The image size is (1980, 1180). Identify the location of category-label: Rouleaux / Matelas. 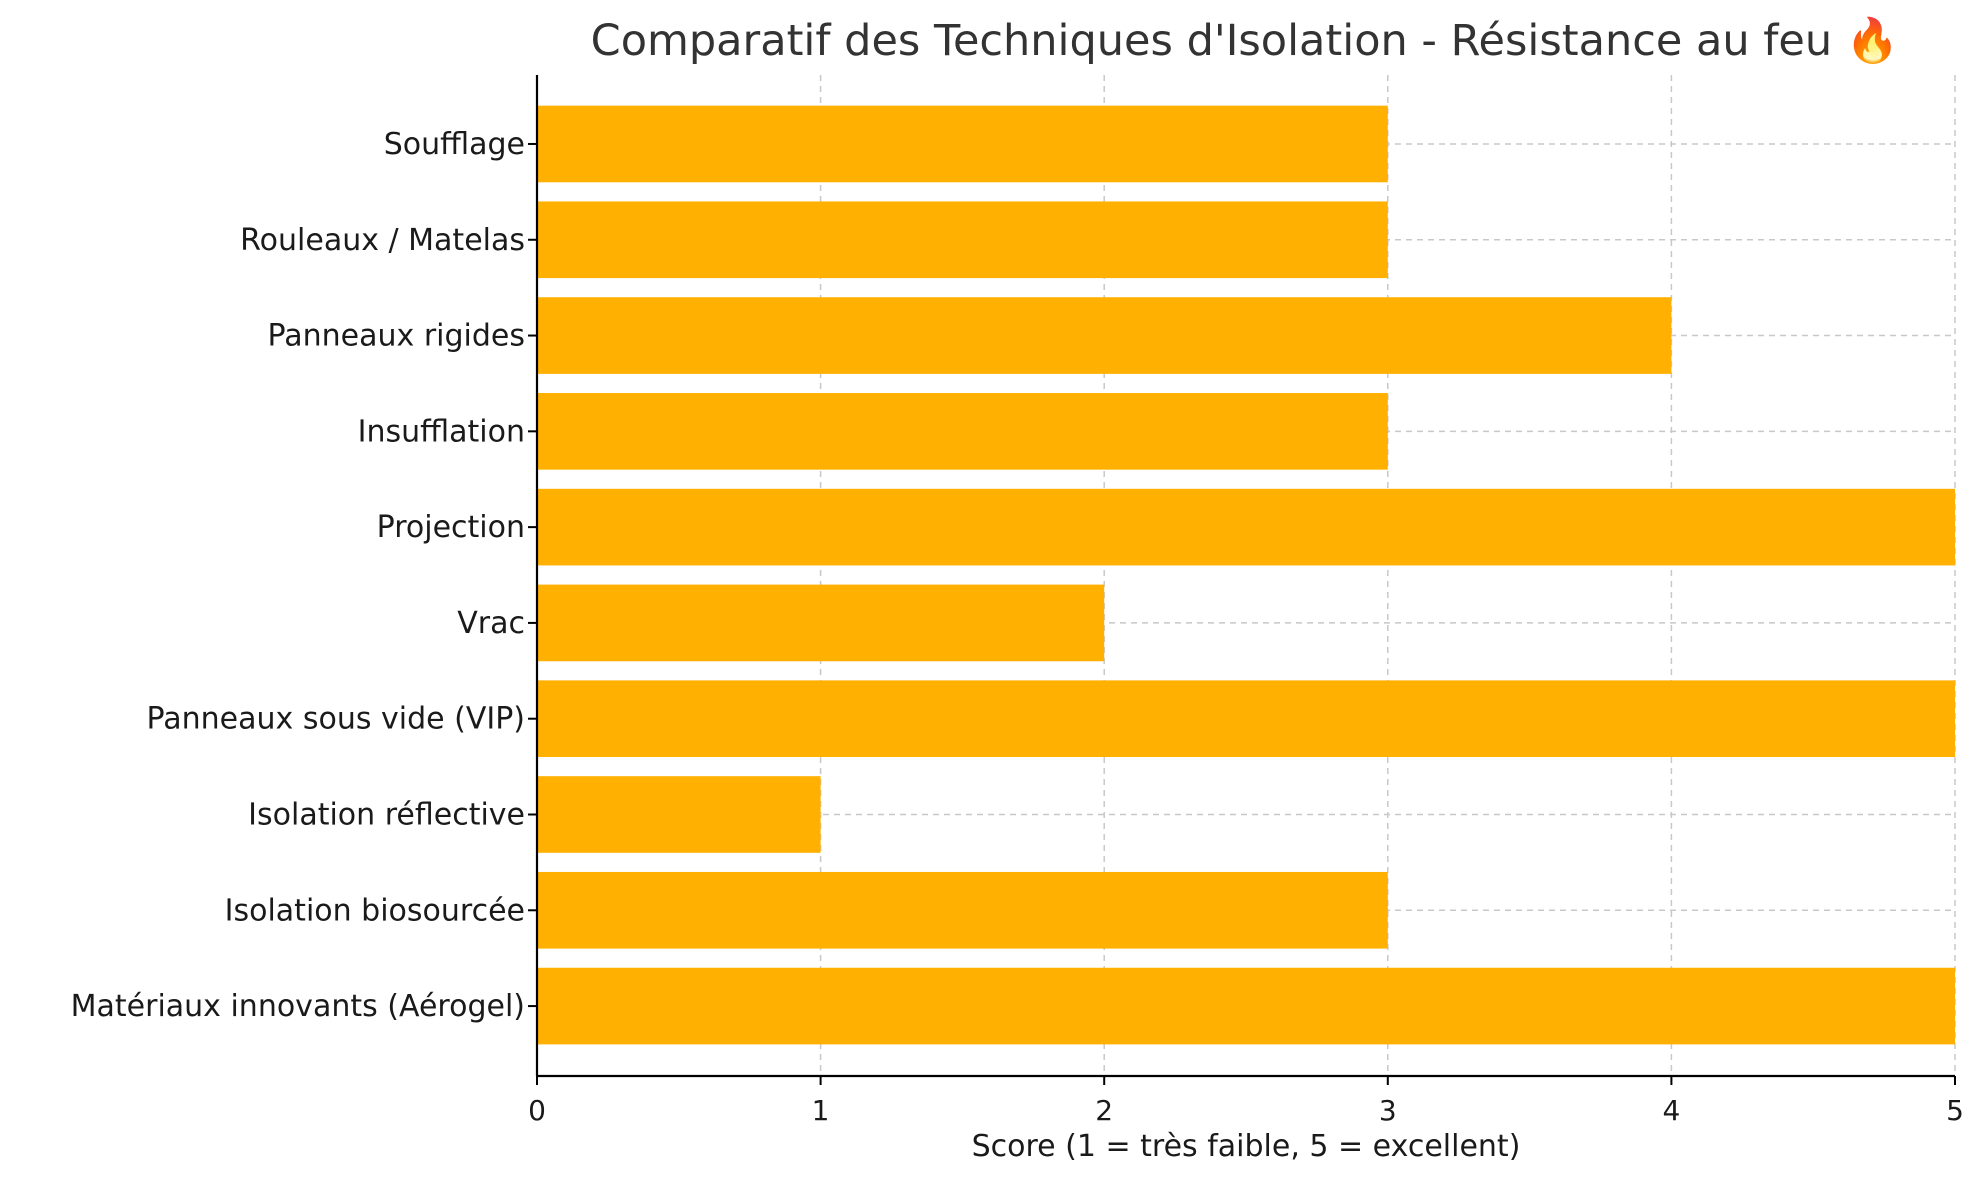
(382, 240).